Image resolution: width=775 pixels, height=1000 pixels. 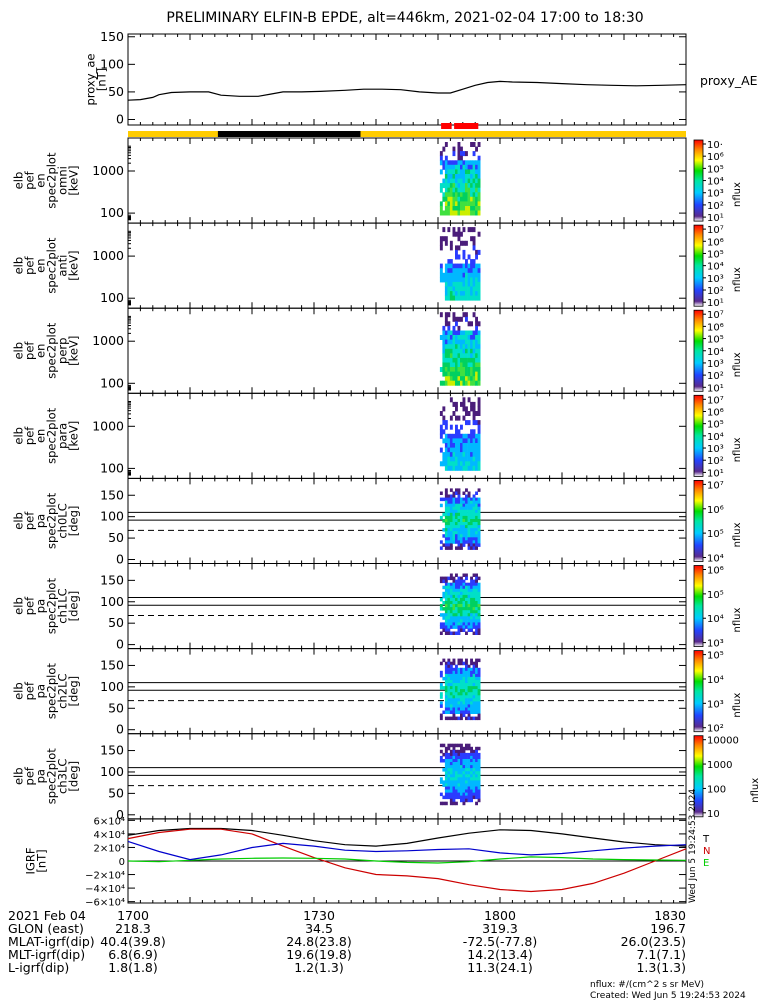 What do you see at coordinates (120, 118) in the screenshot?
I see `ae-y-tick-label: 0` at bounding box center [120, 118].